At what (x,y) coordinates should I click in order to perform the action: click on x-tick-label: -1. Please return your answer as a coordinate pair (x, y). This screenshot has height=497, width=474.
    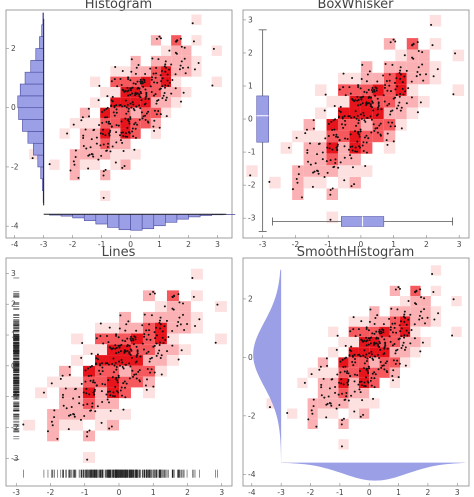
    Looking at the image, I should click on (85, 492).